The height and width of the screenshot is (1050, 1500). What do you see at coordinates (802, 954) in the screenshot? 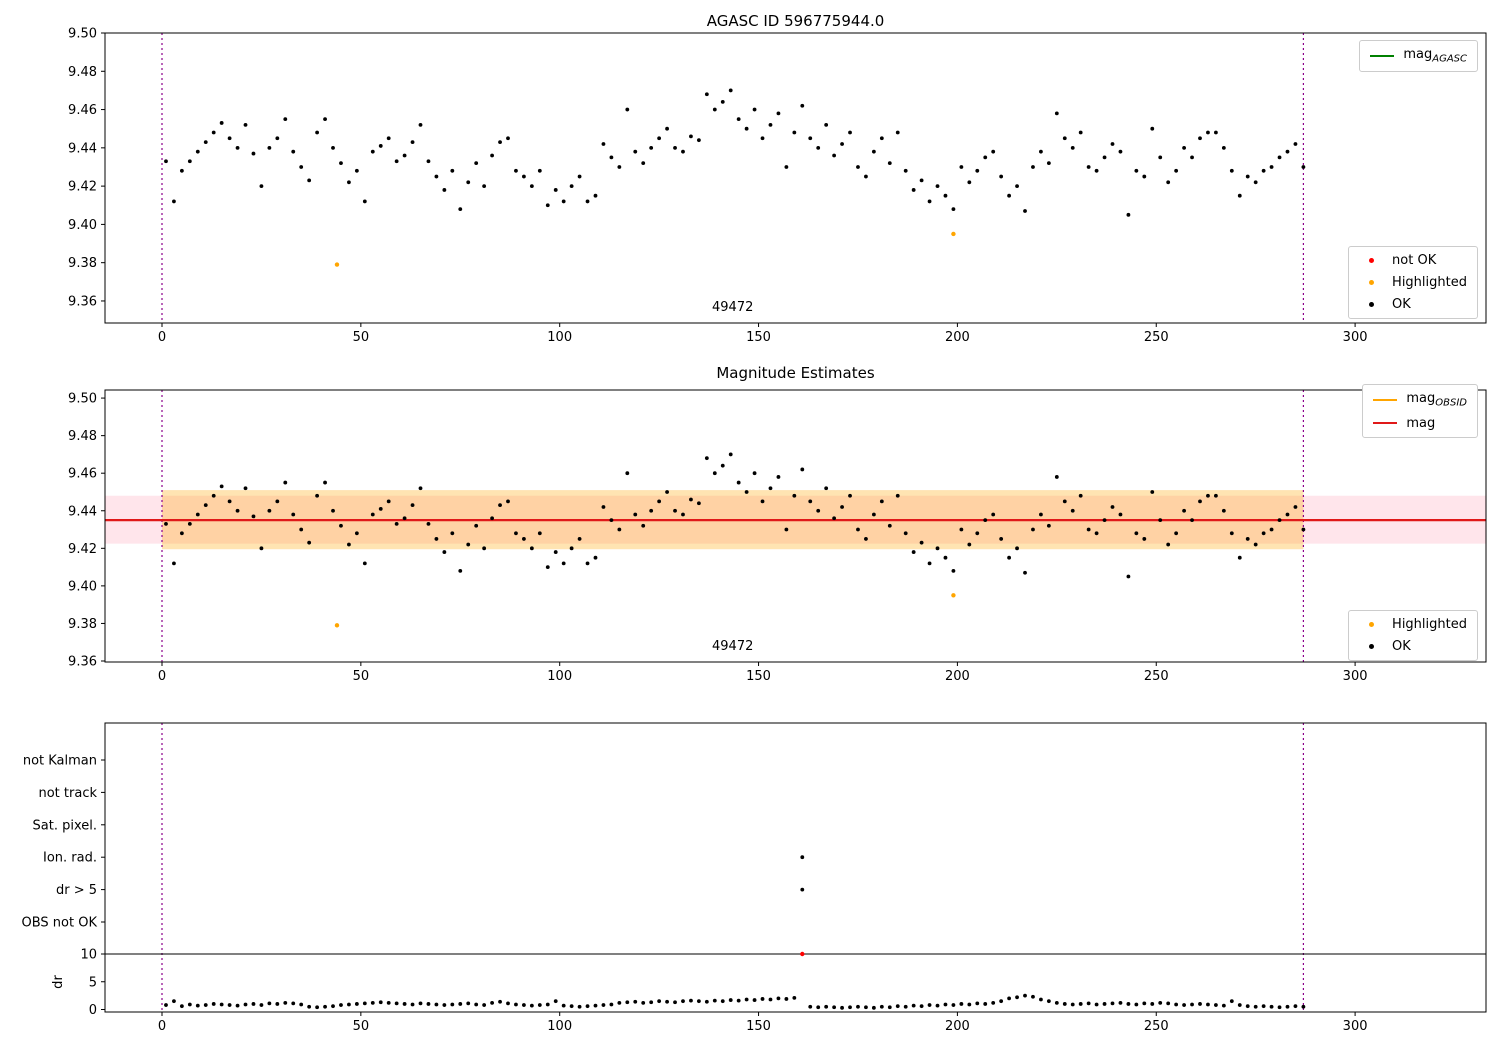
I see `points-dr-not-ok` at bounding box center [802, 954].